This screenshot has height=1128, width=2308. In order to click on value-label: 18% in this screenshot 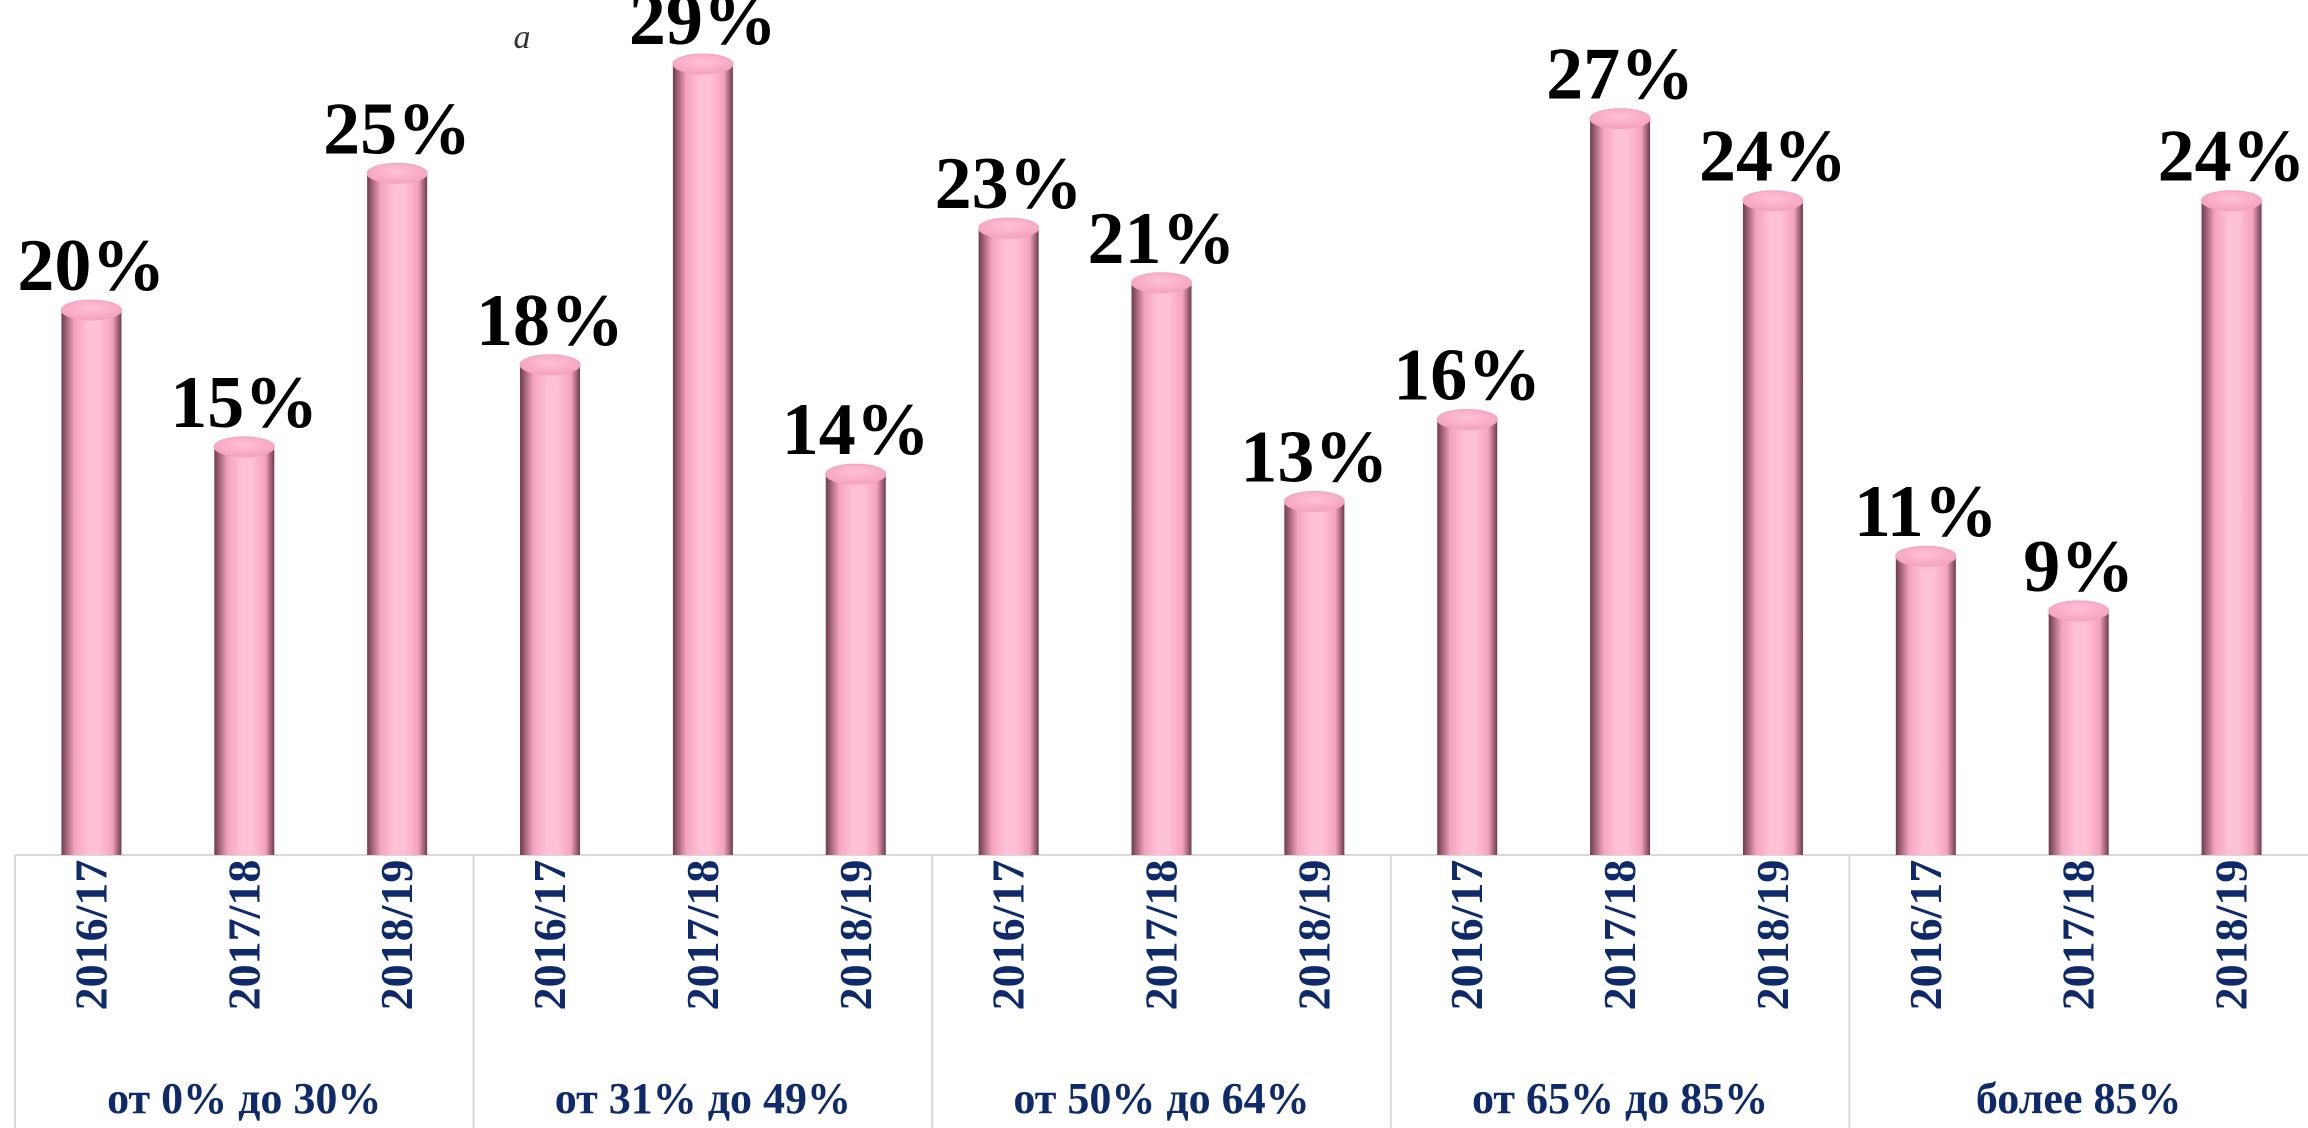, I will do `click(550, 321)`.